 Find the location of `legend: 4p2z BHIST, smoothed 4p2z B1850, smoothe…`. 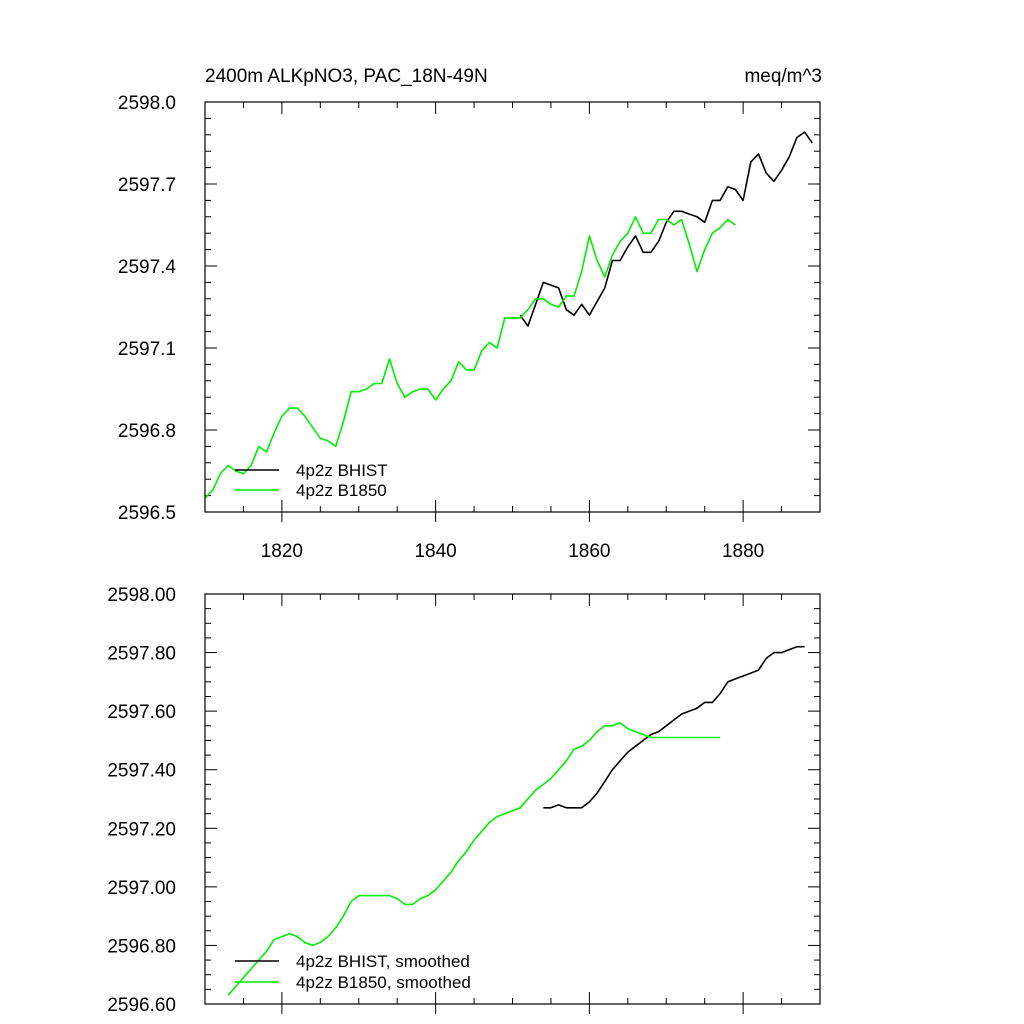

legend: 4p2z BHIST, smoothed 4p2z B1850, smoothe… is located at coordinates (353, 972).